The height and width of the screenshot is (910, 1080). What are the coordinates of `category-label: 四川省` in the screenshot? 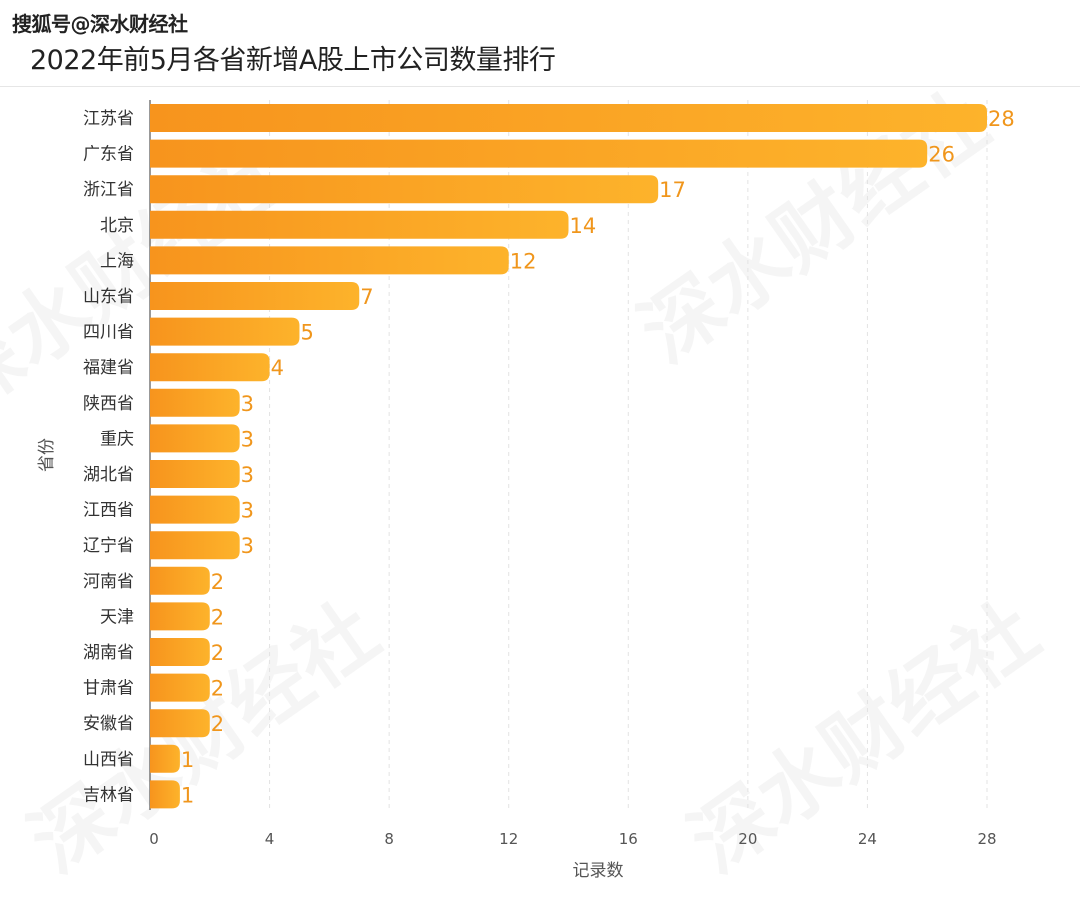 It's located at (108, 333).